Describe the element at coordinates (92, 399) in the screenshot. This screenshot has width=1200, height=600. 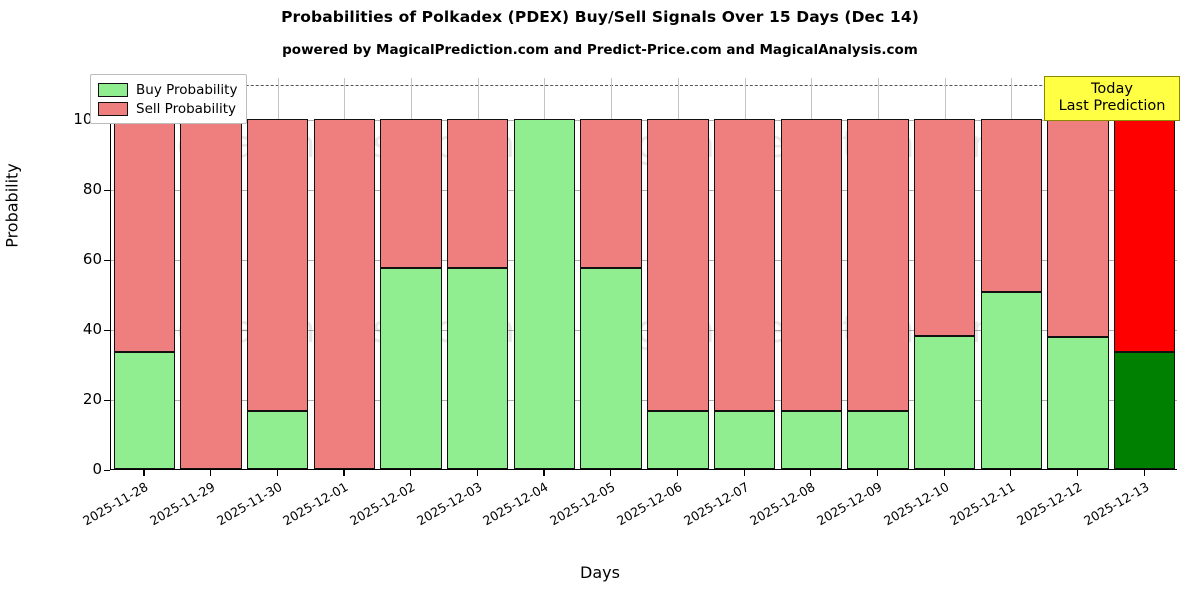
I see `y-tick-label-20: 20` at that location.